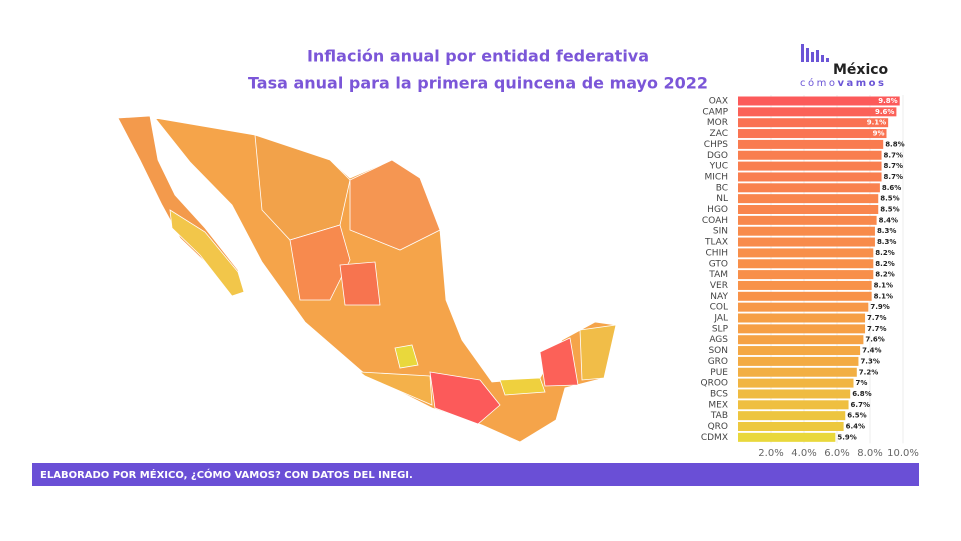 The width and height of the screenshot is (961, 541). Describe the element at coordinates (861, 83) in the screenshot. I see `logo-tag-bold: vamos` at that location.